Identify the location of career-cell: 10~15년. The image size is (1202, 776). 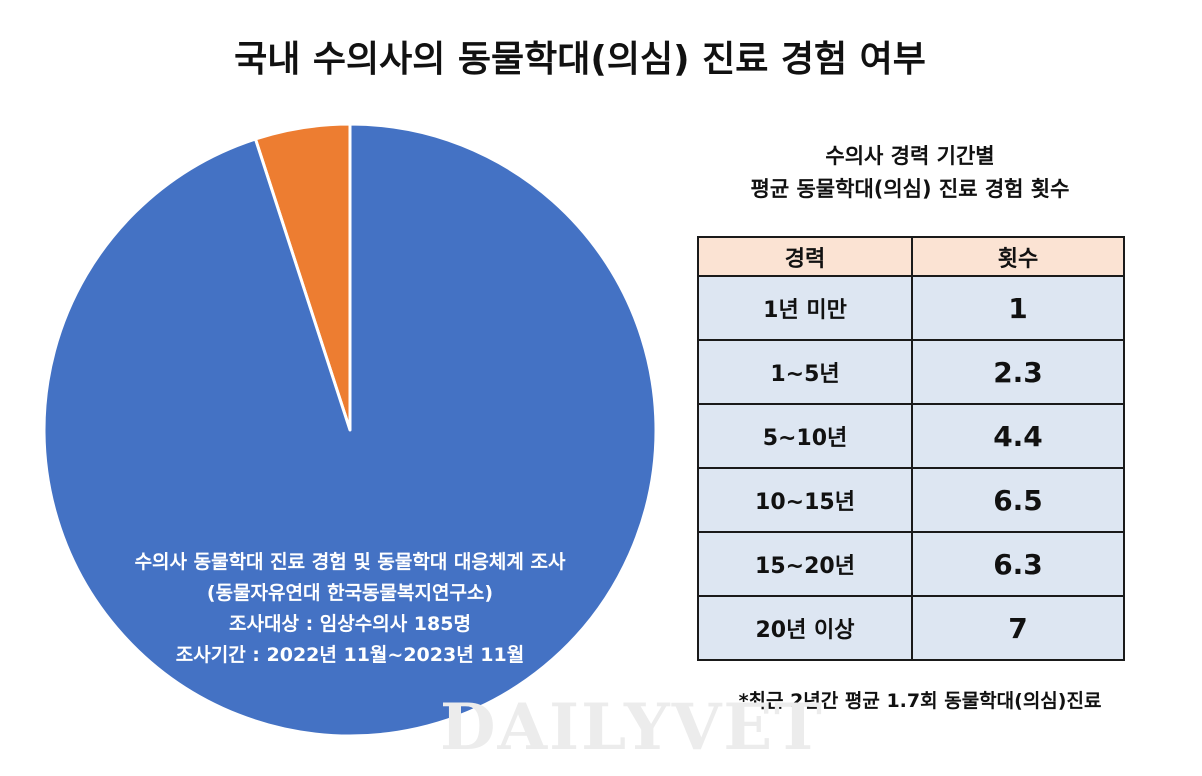
(805, 500).